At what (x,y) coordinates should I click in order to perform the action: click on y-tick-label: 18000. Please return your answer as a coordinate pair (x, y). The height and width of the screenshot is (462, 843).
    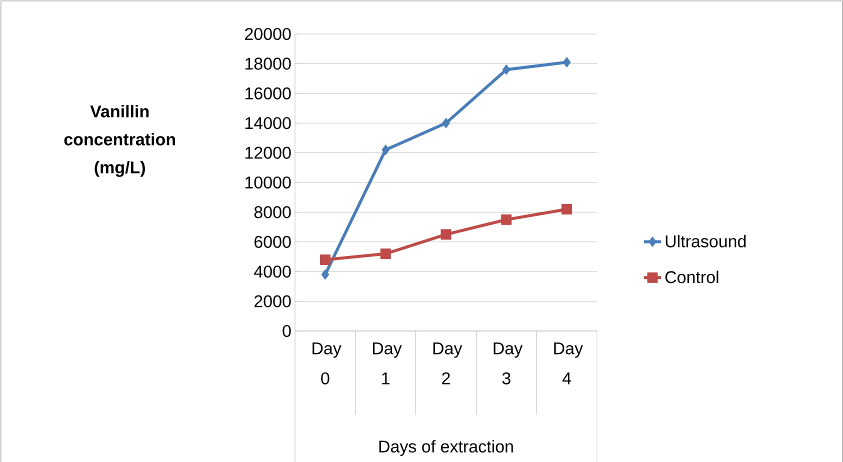
    Looking at the image, I should click on (268, 64).